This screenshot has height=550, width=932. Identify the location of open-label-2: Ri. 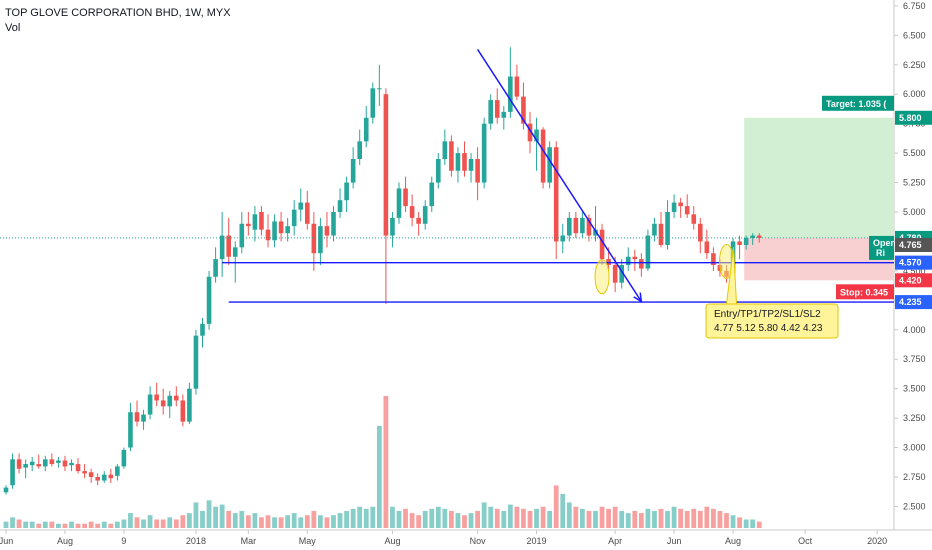
(880, 253).